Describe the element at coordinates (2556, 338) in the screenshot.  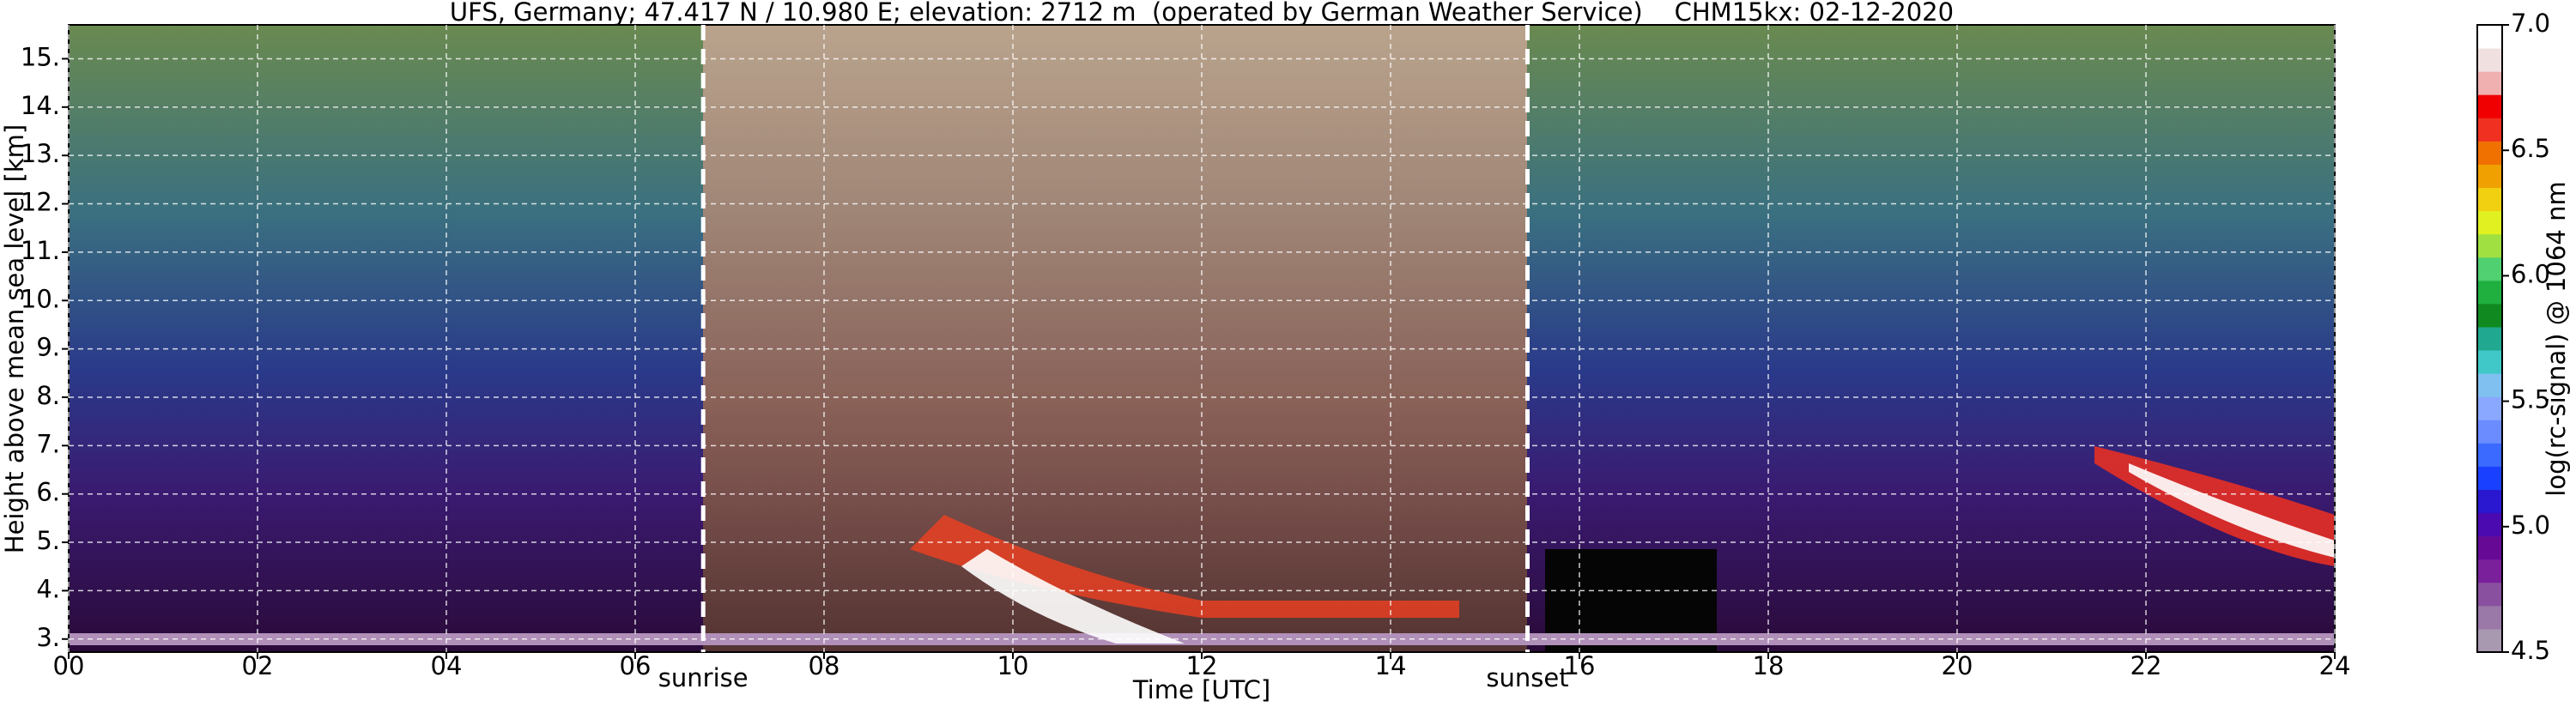
I see `colorbar-label: log(rc-signal) @ 1064 nm` at that location.